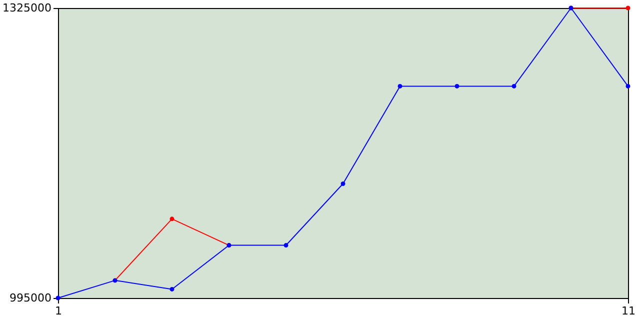 This screenshot has width=640, height=320. What do you see at coordinates (27, 8) in the screenshot?
I see `y-tick-label: 1325000` at bounding box center [27, 8].